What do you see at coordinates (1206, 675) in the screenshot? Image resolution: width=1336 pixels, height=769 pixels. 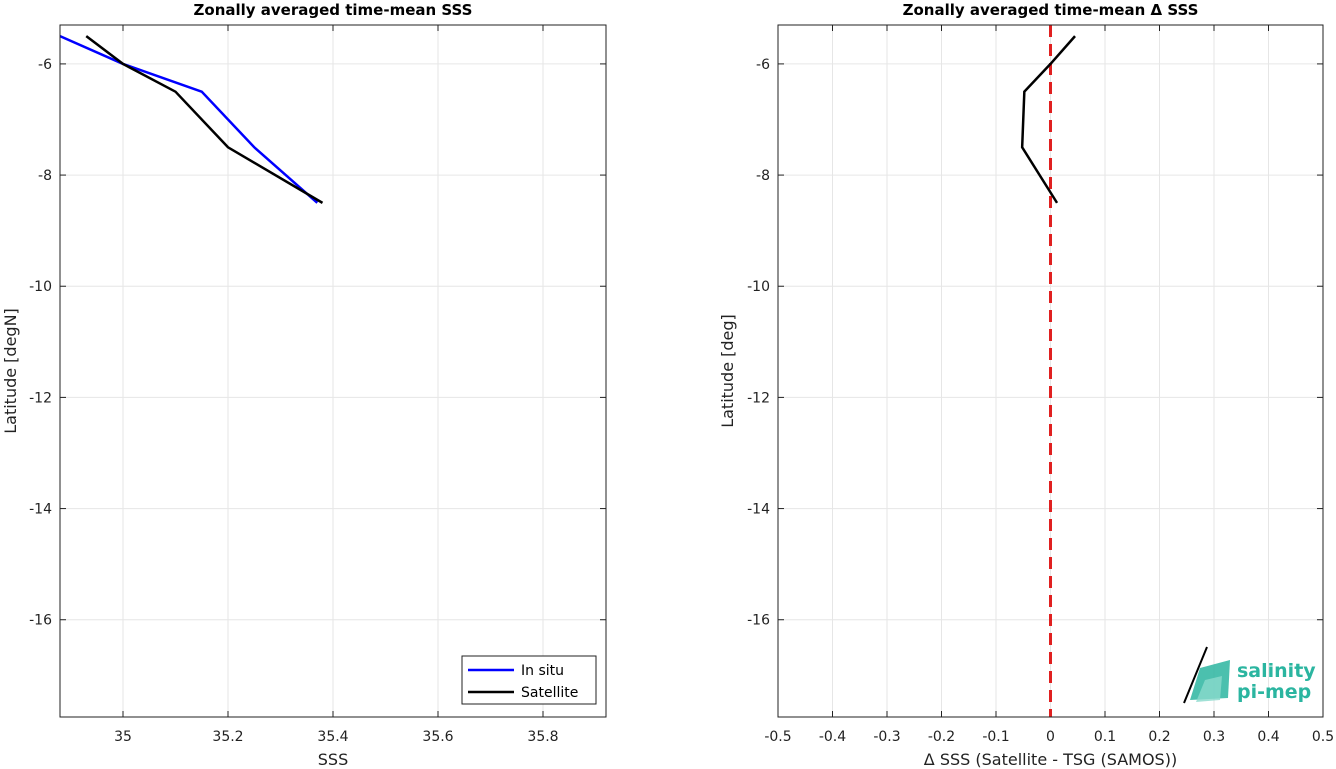 I see `logo-mark` at bounding box center [1206, 675].